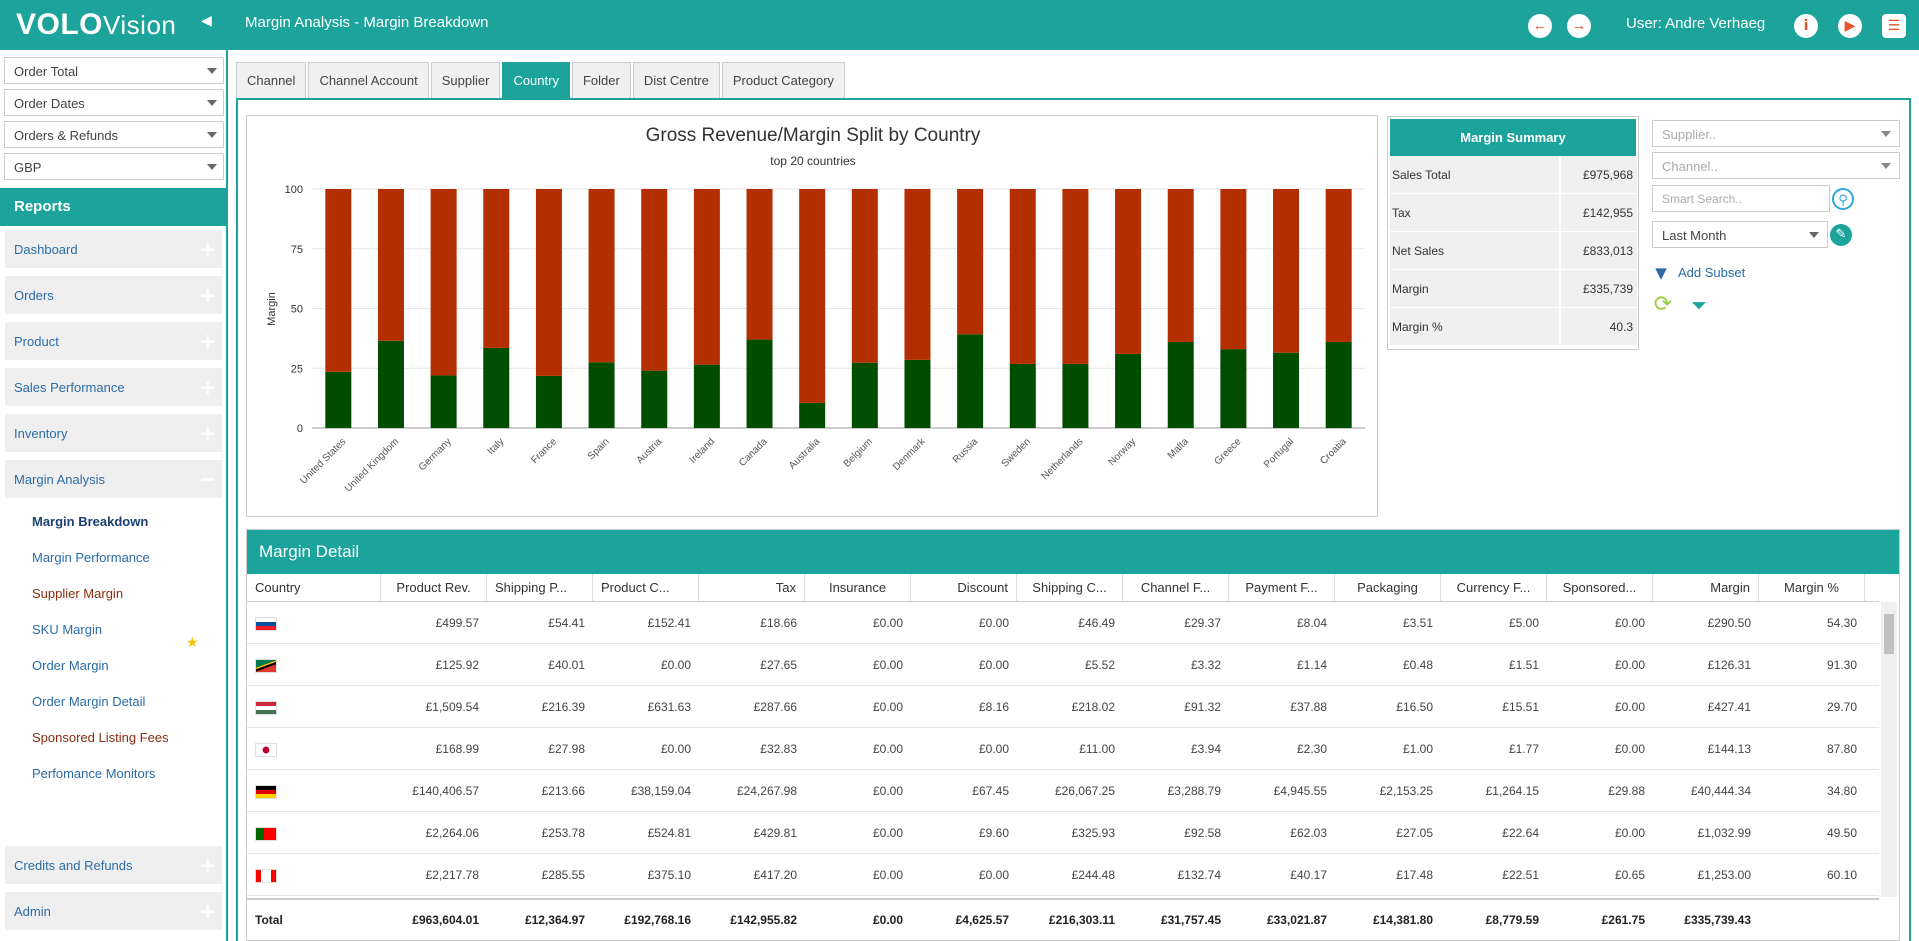 This screenshot has width=1919, height=941. Describe the element at coordinates (858, 587) in the screenshot. I see `column-header: Insurance` at that location.